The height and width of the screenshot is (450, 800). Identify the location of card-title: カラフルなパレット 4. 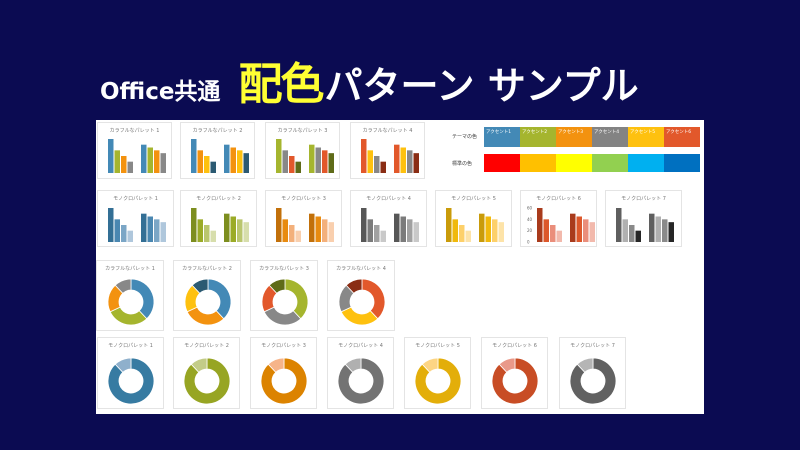
(361, 269).